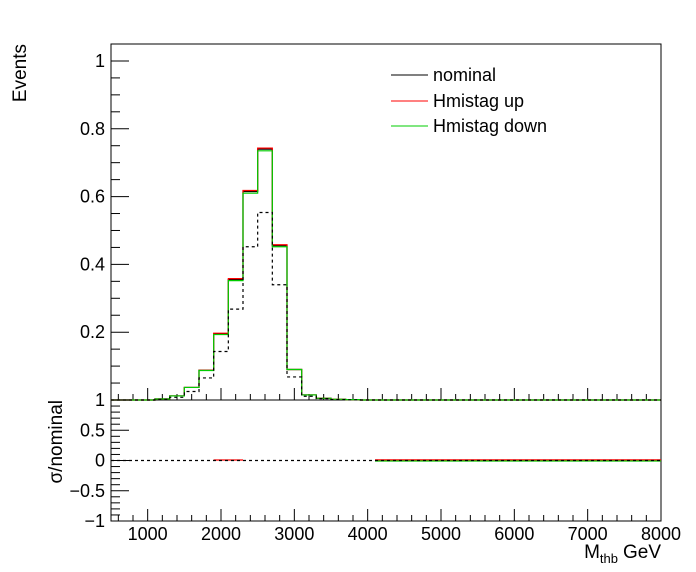  What do you see at coordinates (100, 400) in the screenshot?
I see `lower-y-tick-label: 1` at bounding box center [100, 400].